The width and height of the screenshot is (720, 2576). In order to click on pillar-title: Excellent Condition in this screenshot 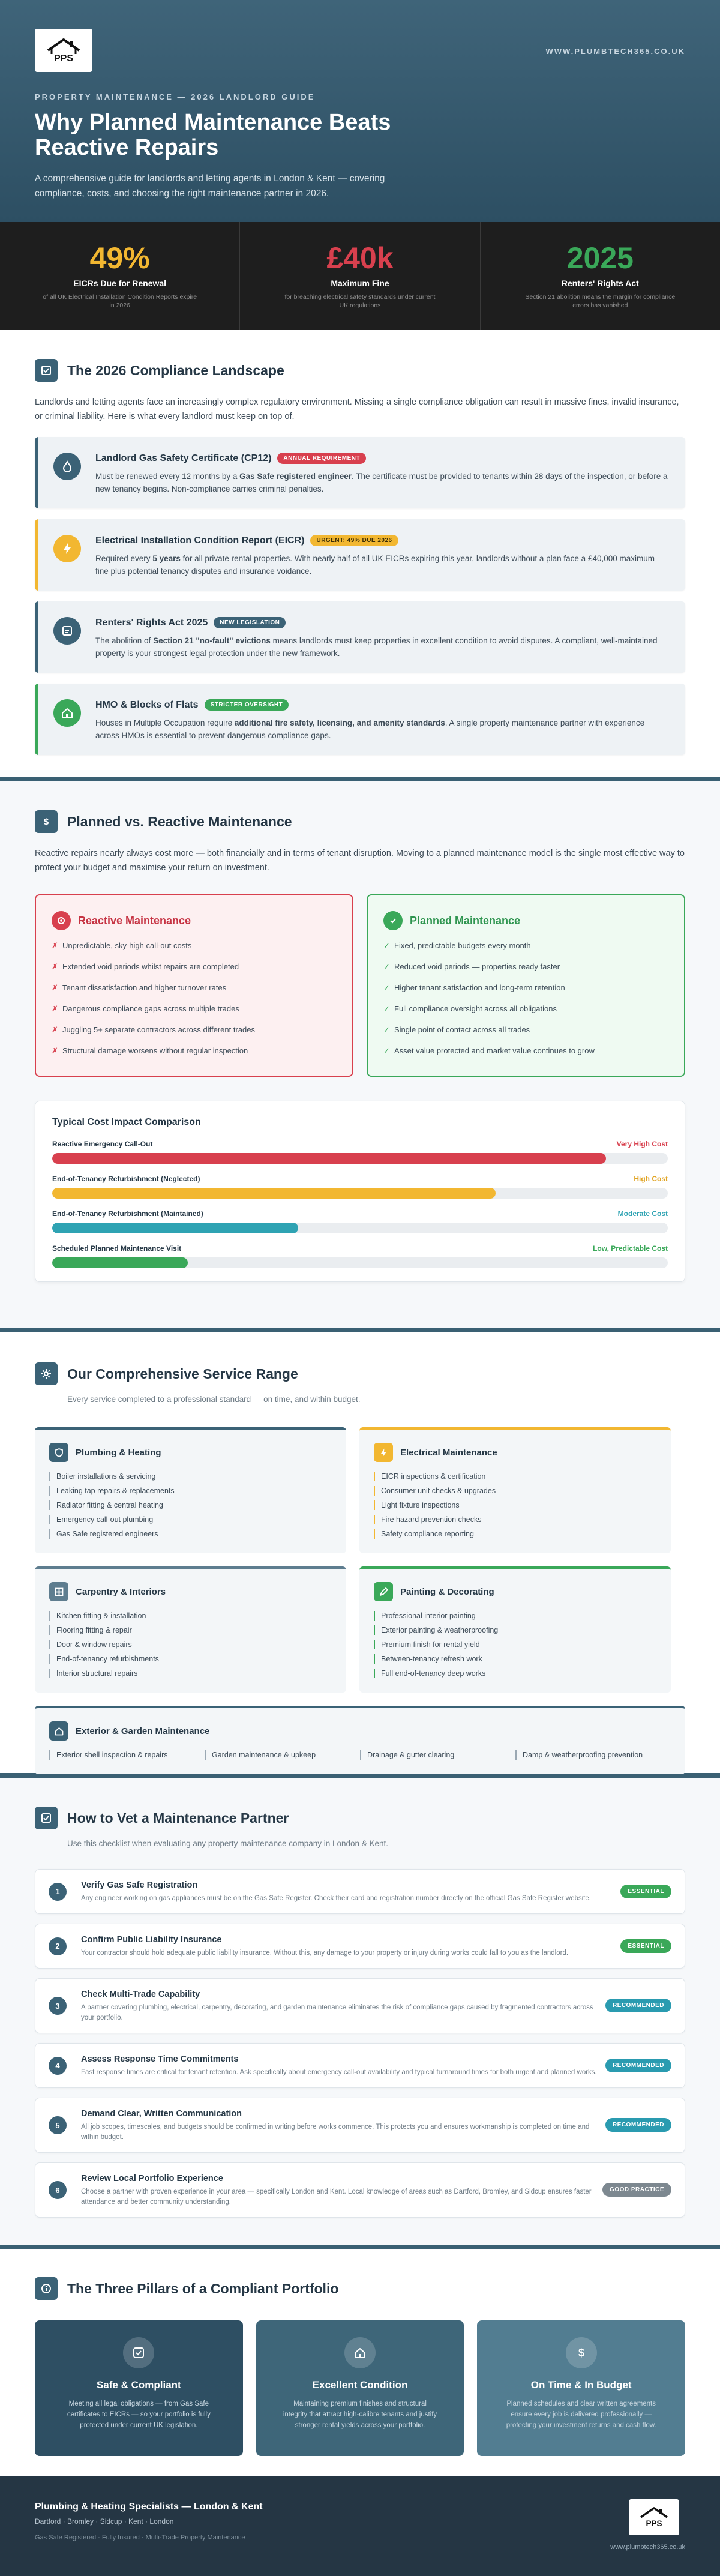, I will do `click(360, 2385)`.